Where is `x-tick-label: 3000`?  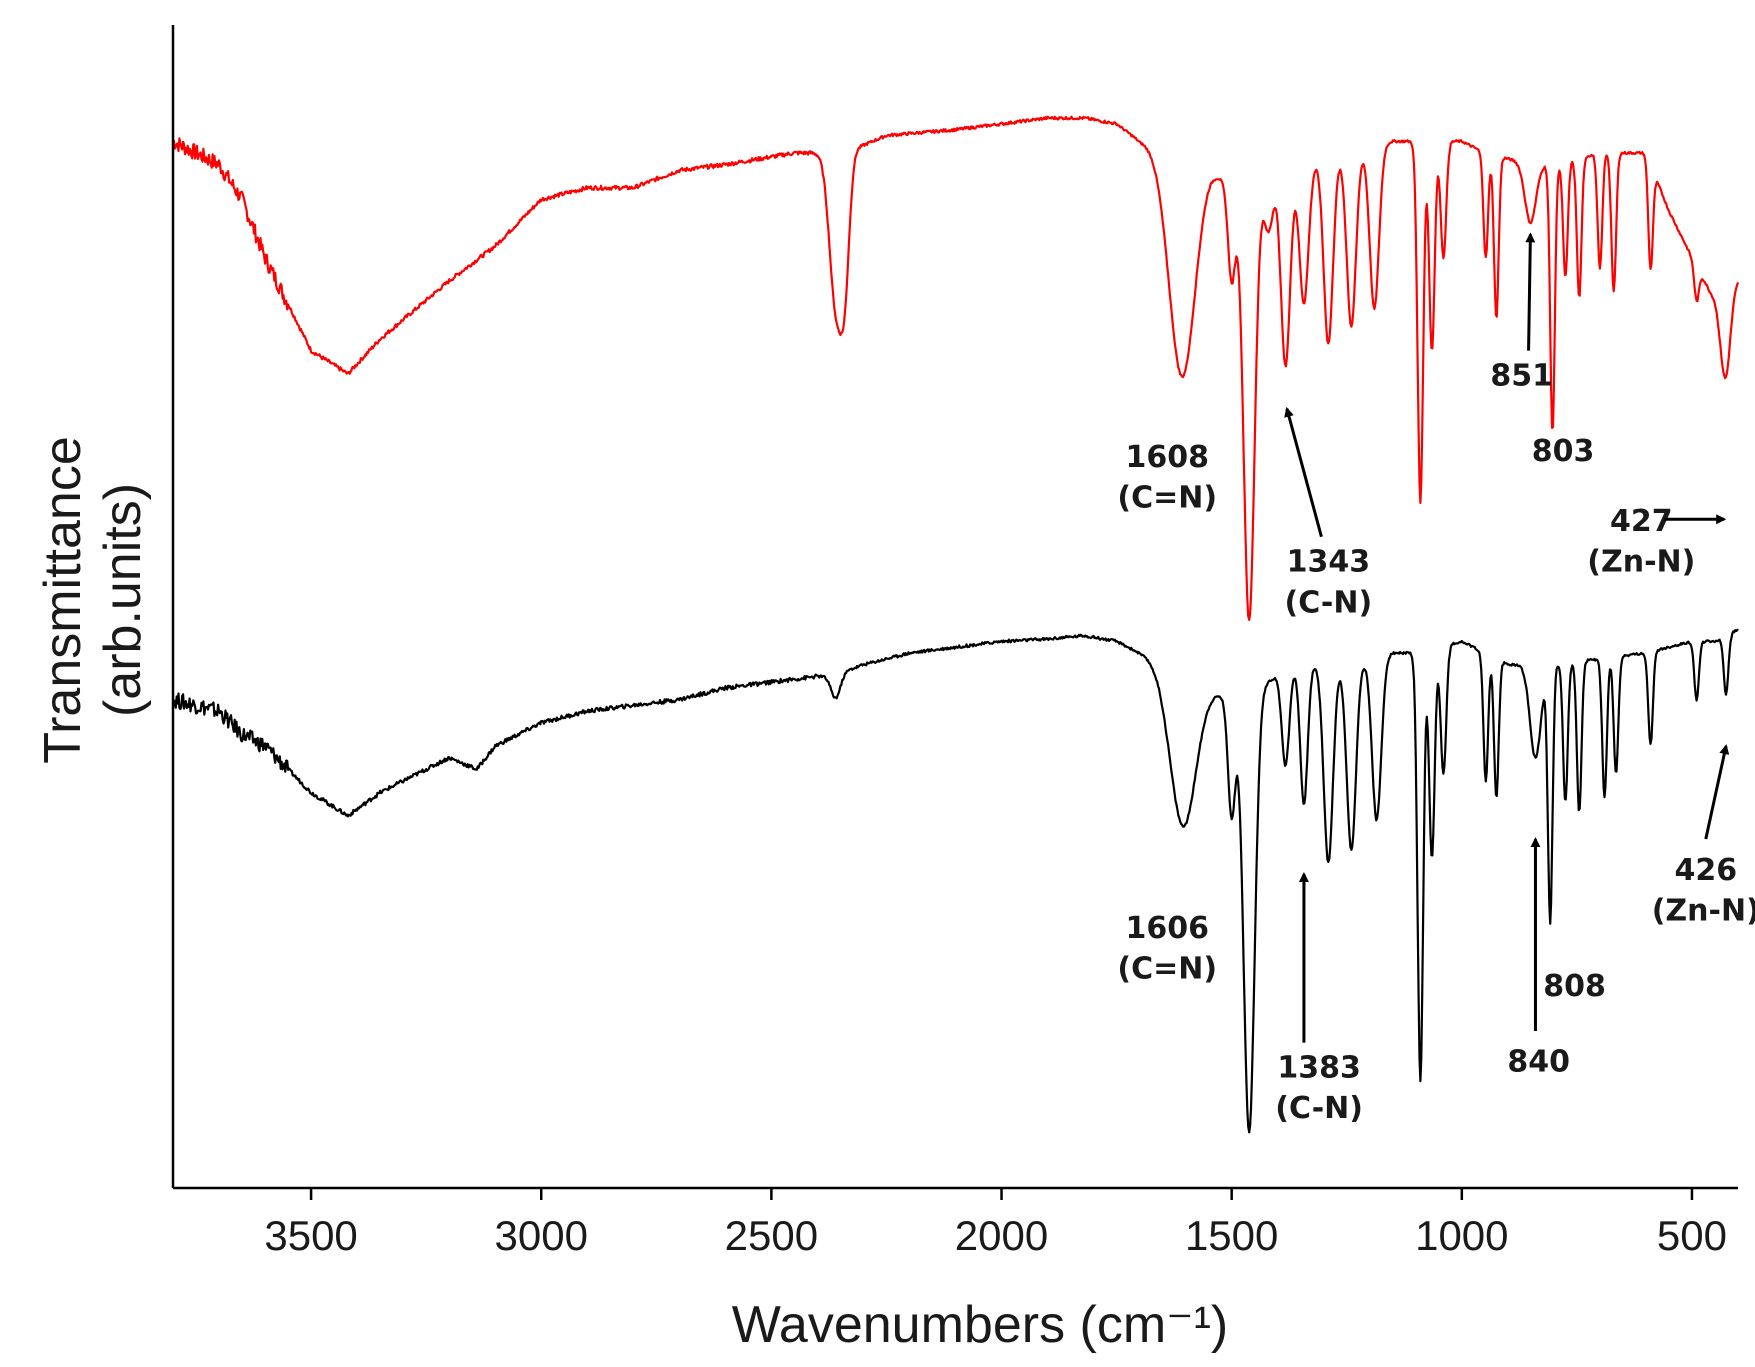 x-tick-label: 3000 is located at coordinates (541, 1235).